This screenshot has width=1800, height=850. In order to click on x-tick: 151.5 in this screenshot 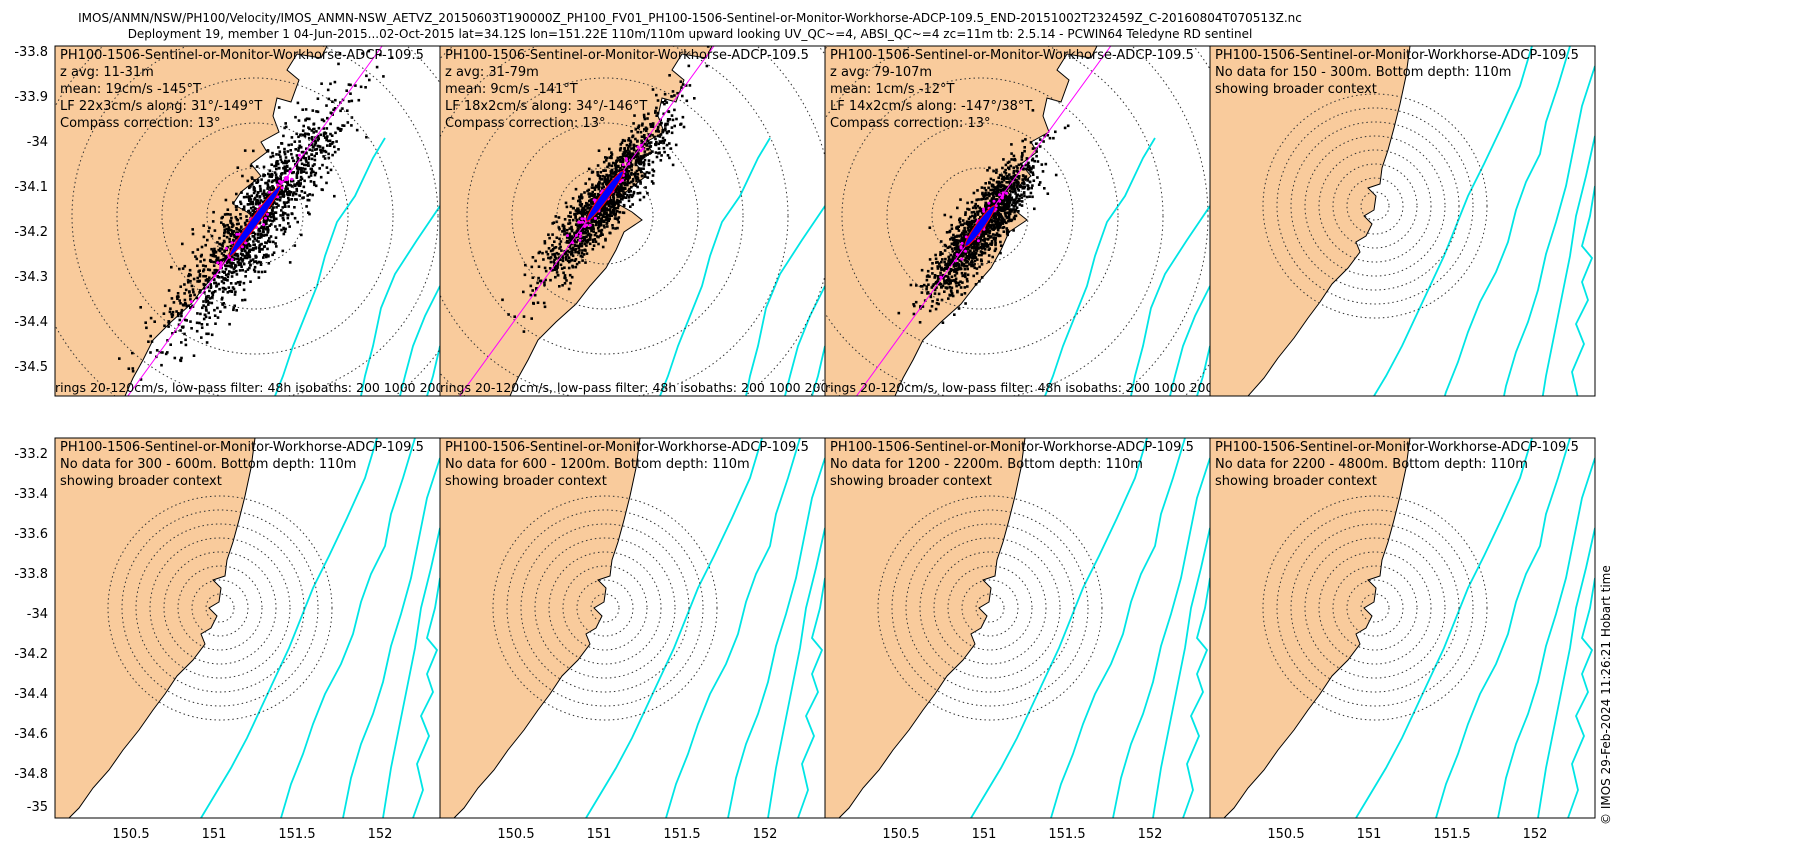, I will do `click(296, 834)`.